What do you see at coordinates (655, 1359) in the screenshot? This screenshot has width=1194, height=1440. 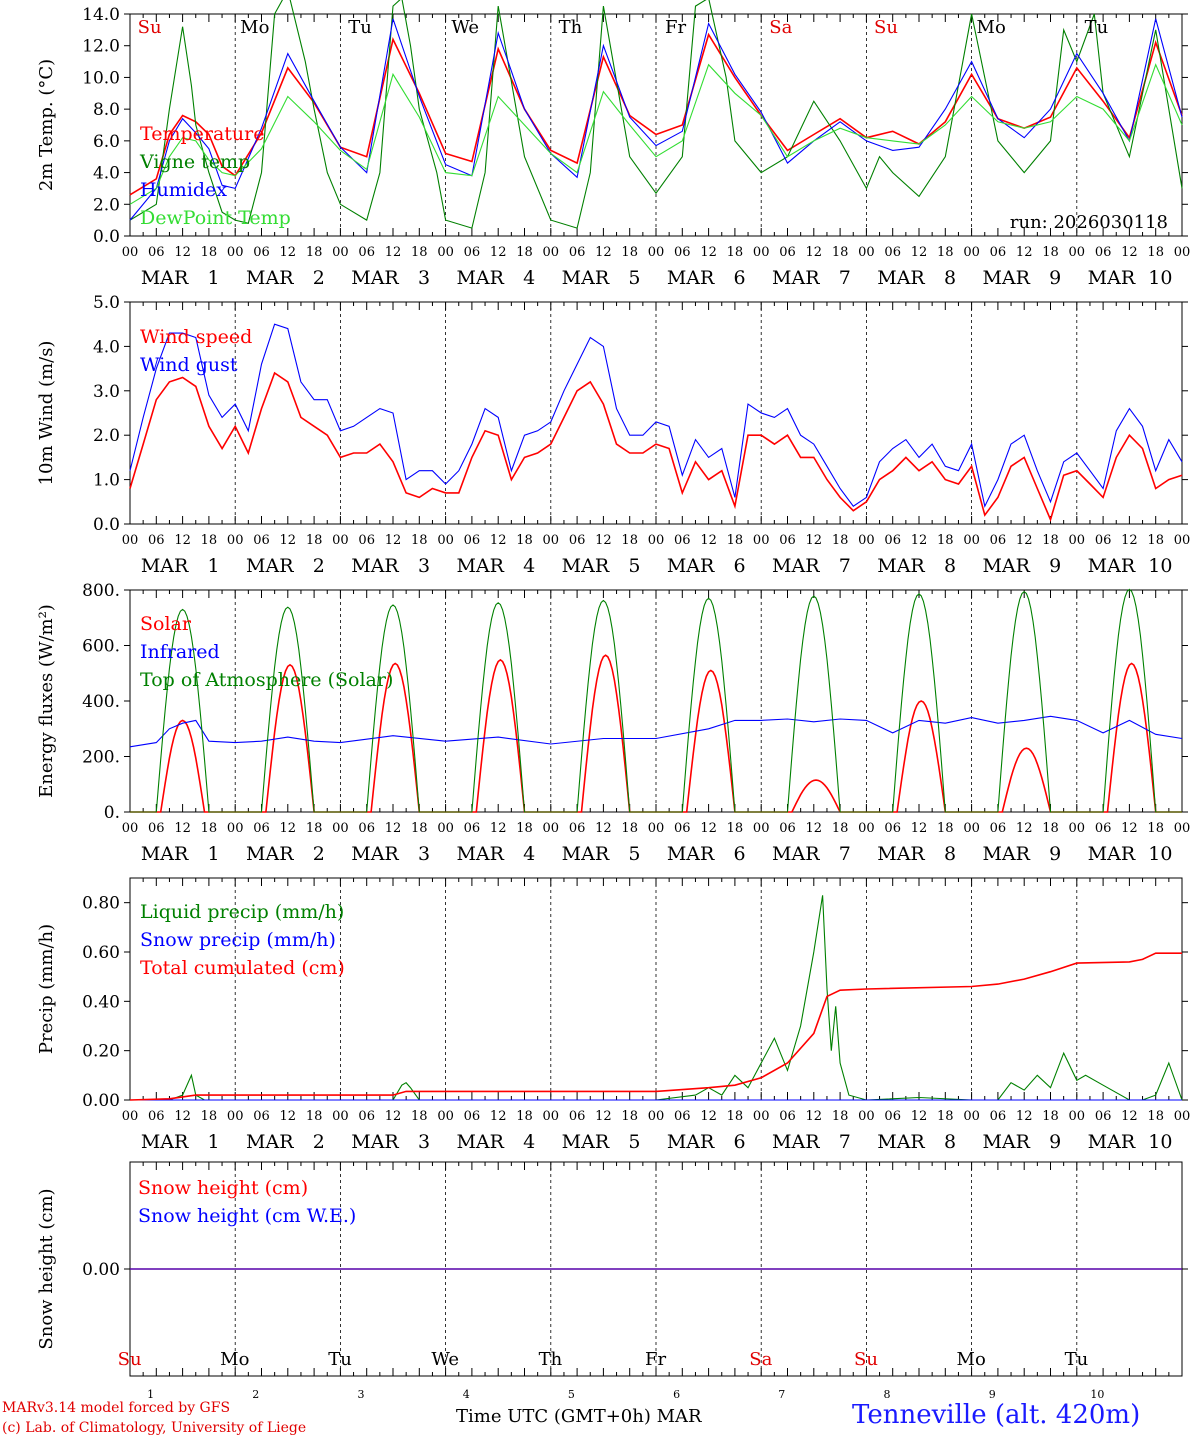 I see `weekday-label-bottom: Fr` at bounding box center [655, 1359].